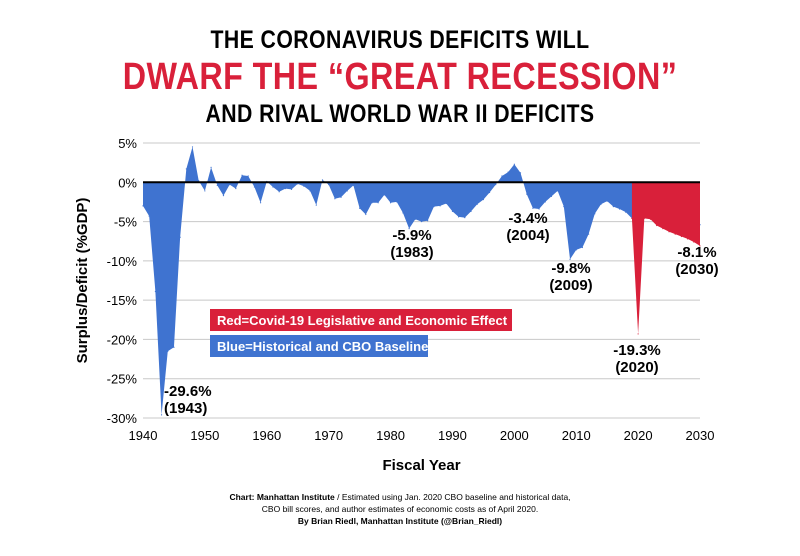 The height and width of the screenshot is (556, 800). Describe the element at coordinates (390, 435) in the screenshot. I see `x-tick-label: 1980` at that location.